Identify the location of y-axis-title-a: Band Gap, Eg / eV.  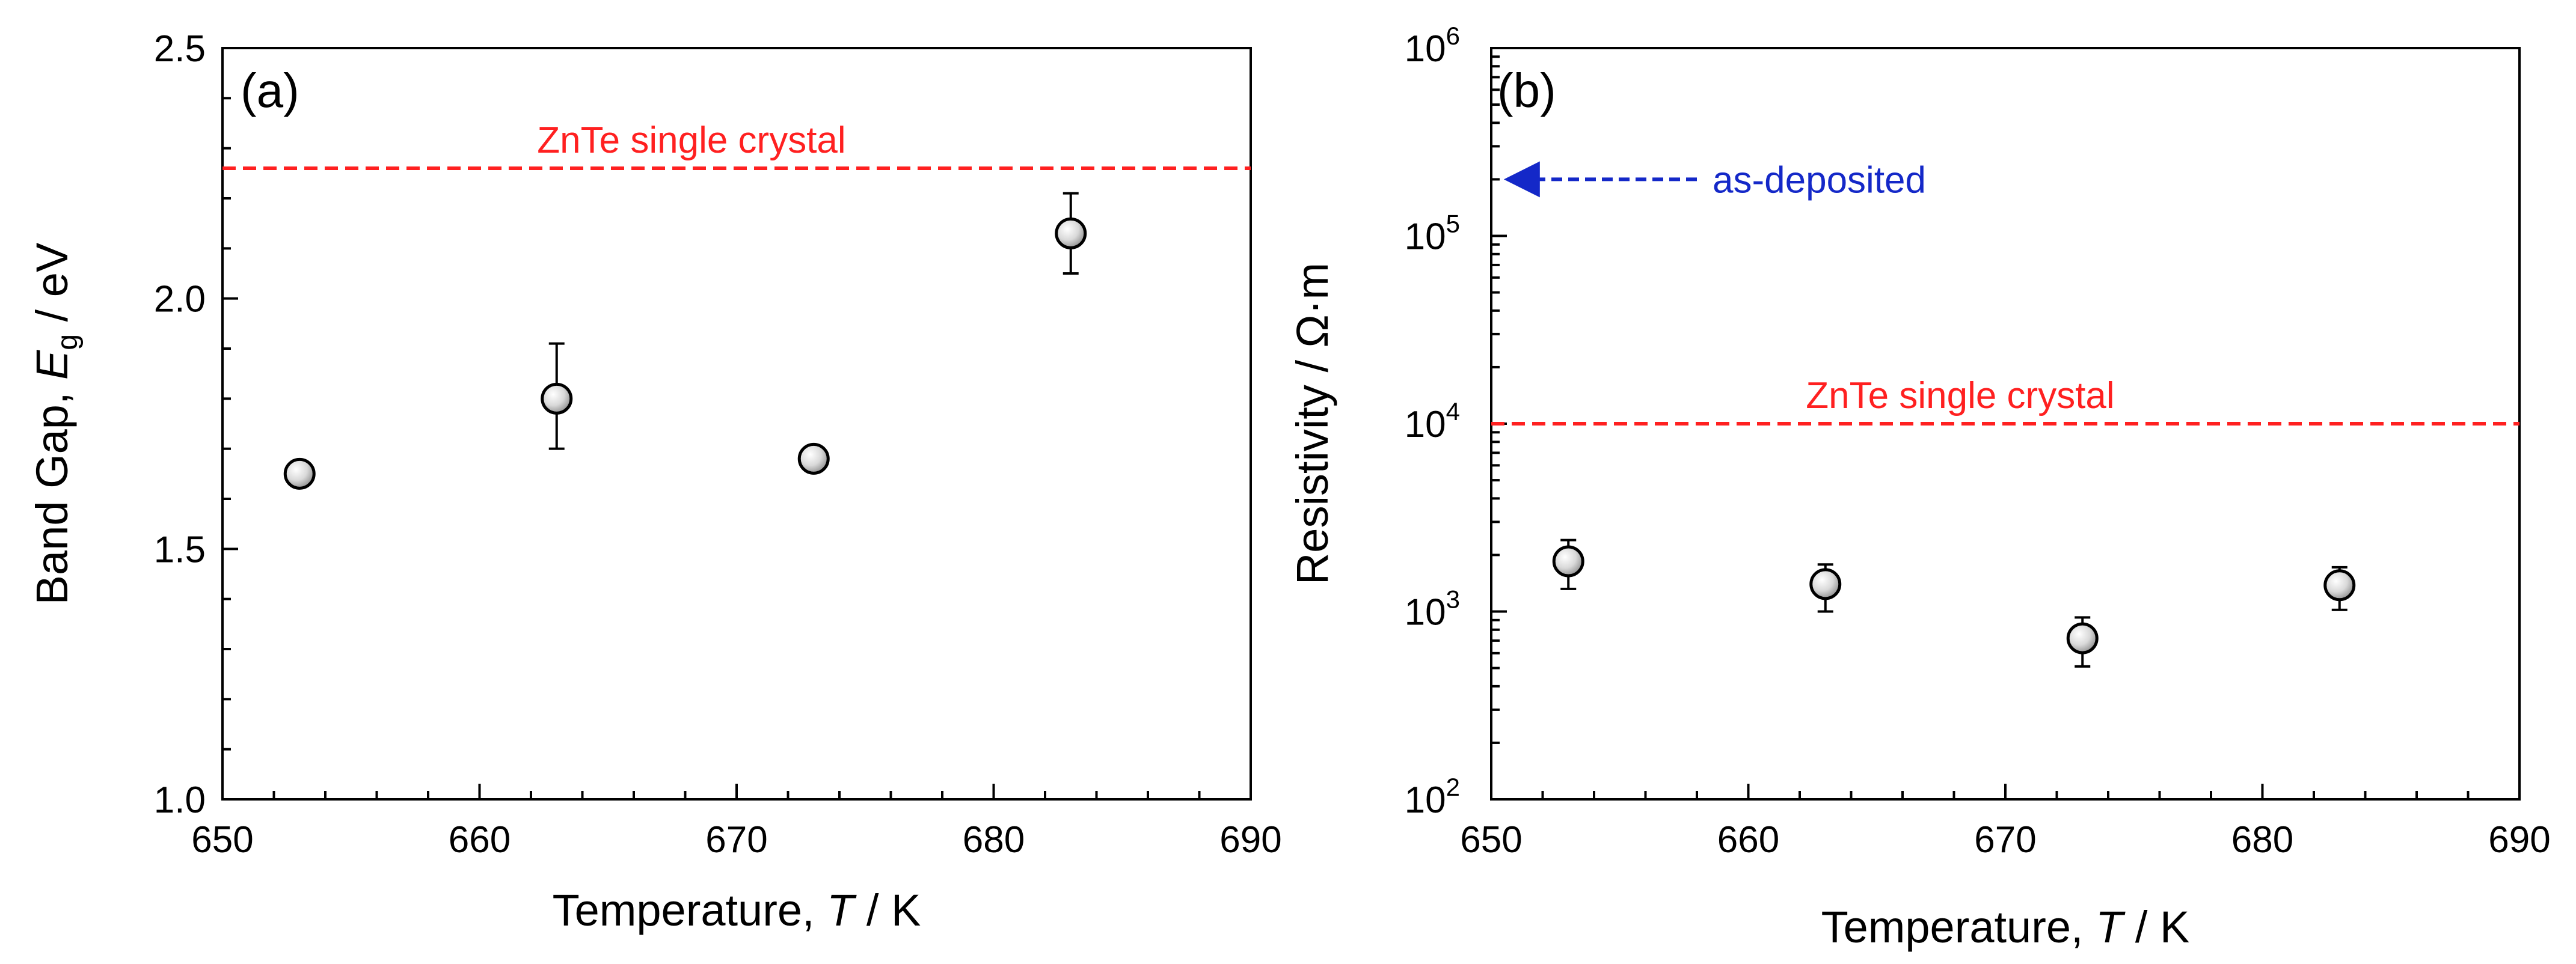
(55, 424).